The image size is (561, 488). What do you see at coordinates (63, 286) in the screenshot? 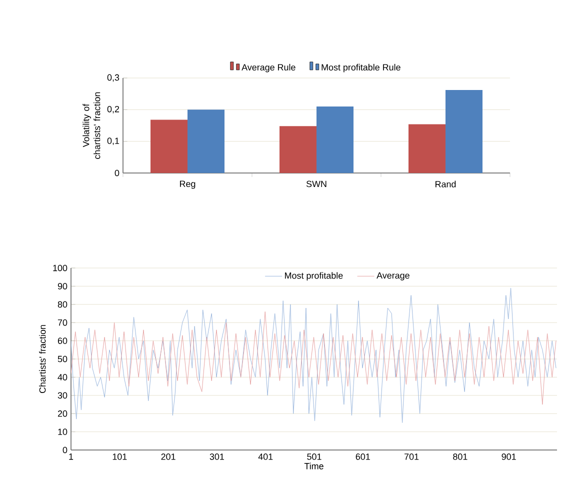
I see `y-tick-label: 90` at bounding box center [63, 286].